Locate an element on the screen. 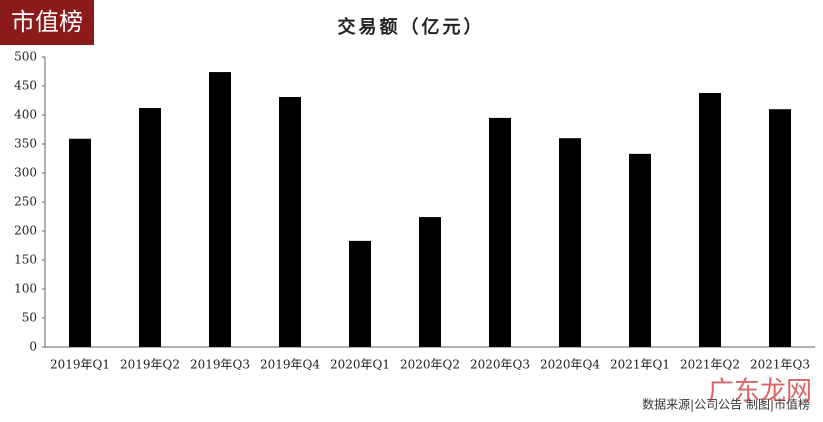 The image size is (823, 422). x-tick-label: 2019年Q2 is located at coordinates (150, 365).